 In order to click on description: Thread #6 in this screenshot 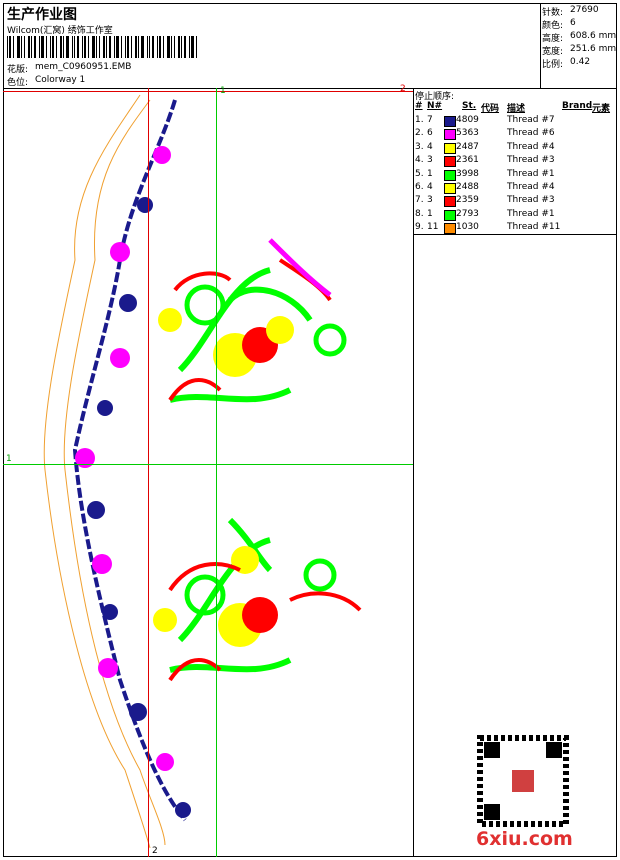, I will do `click(531, 133)`.